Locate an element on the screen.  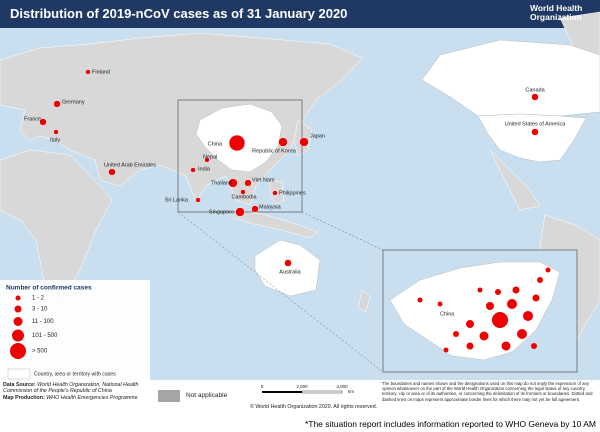
inset: China is located at coordinates (480, 311).